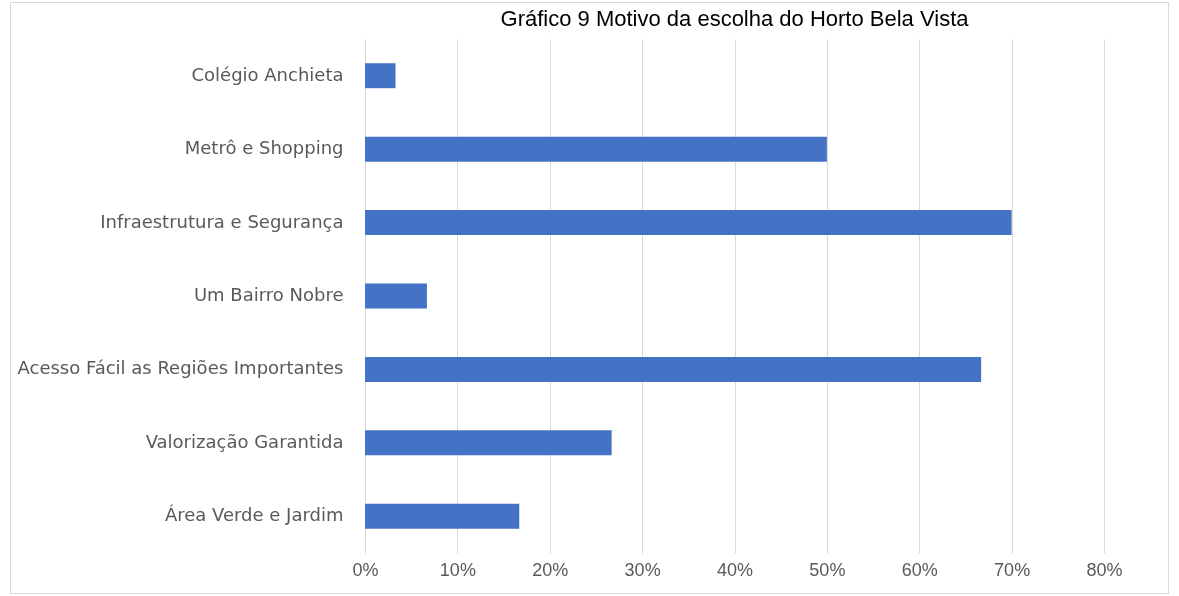 The width and height of the screenshot is (1179, 596). I want to click on y-tick-label: Colégio Anchieta, so click(267, 74).